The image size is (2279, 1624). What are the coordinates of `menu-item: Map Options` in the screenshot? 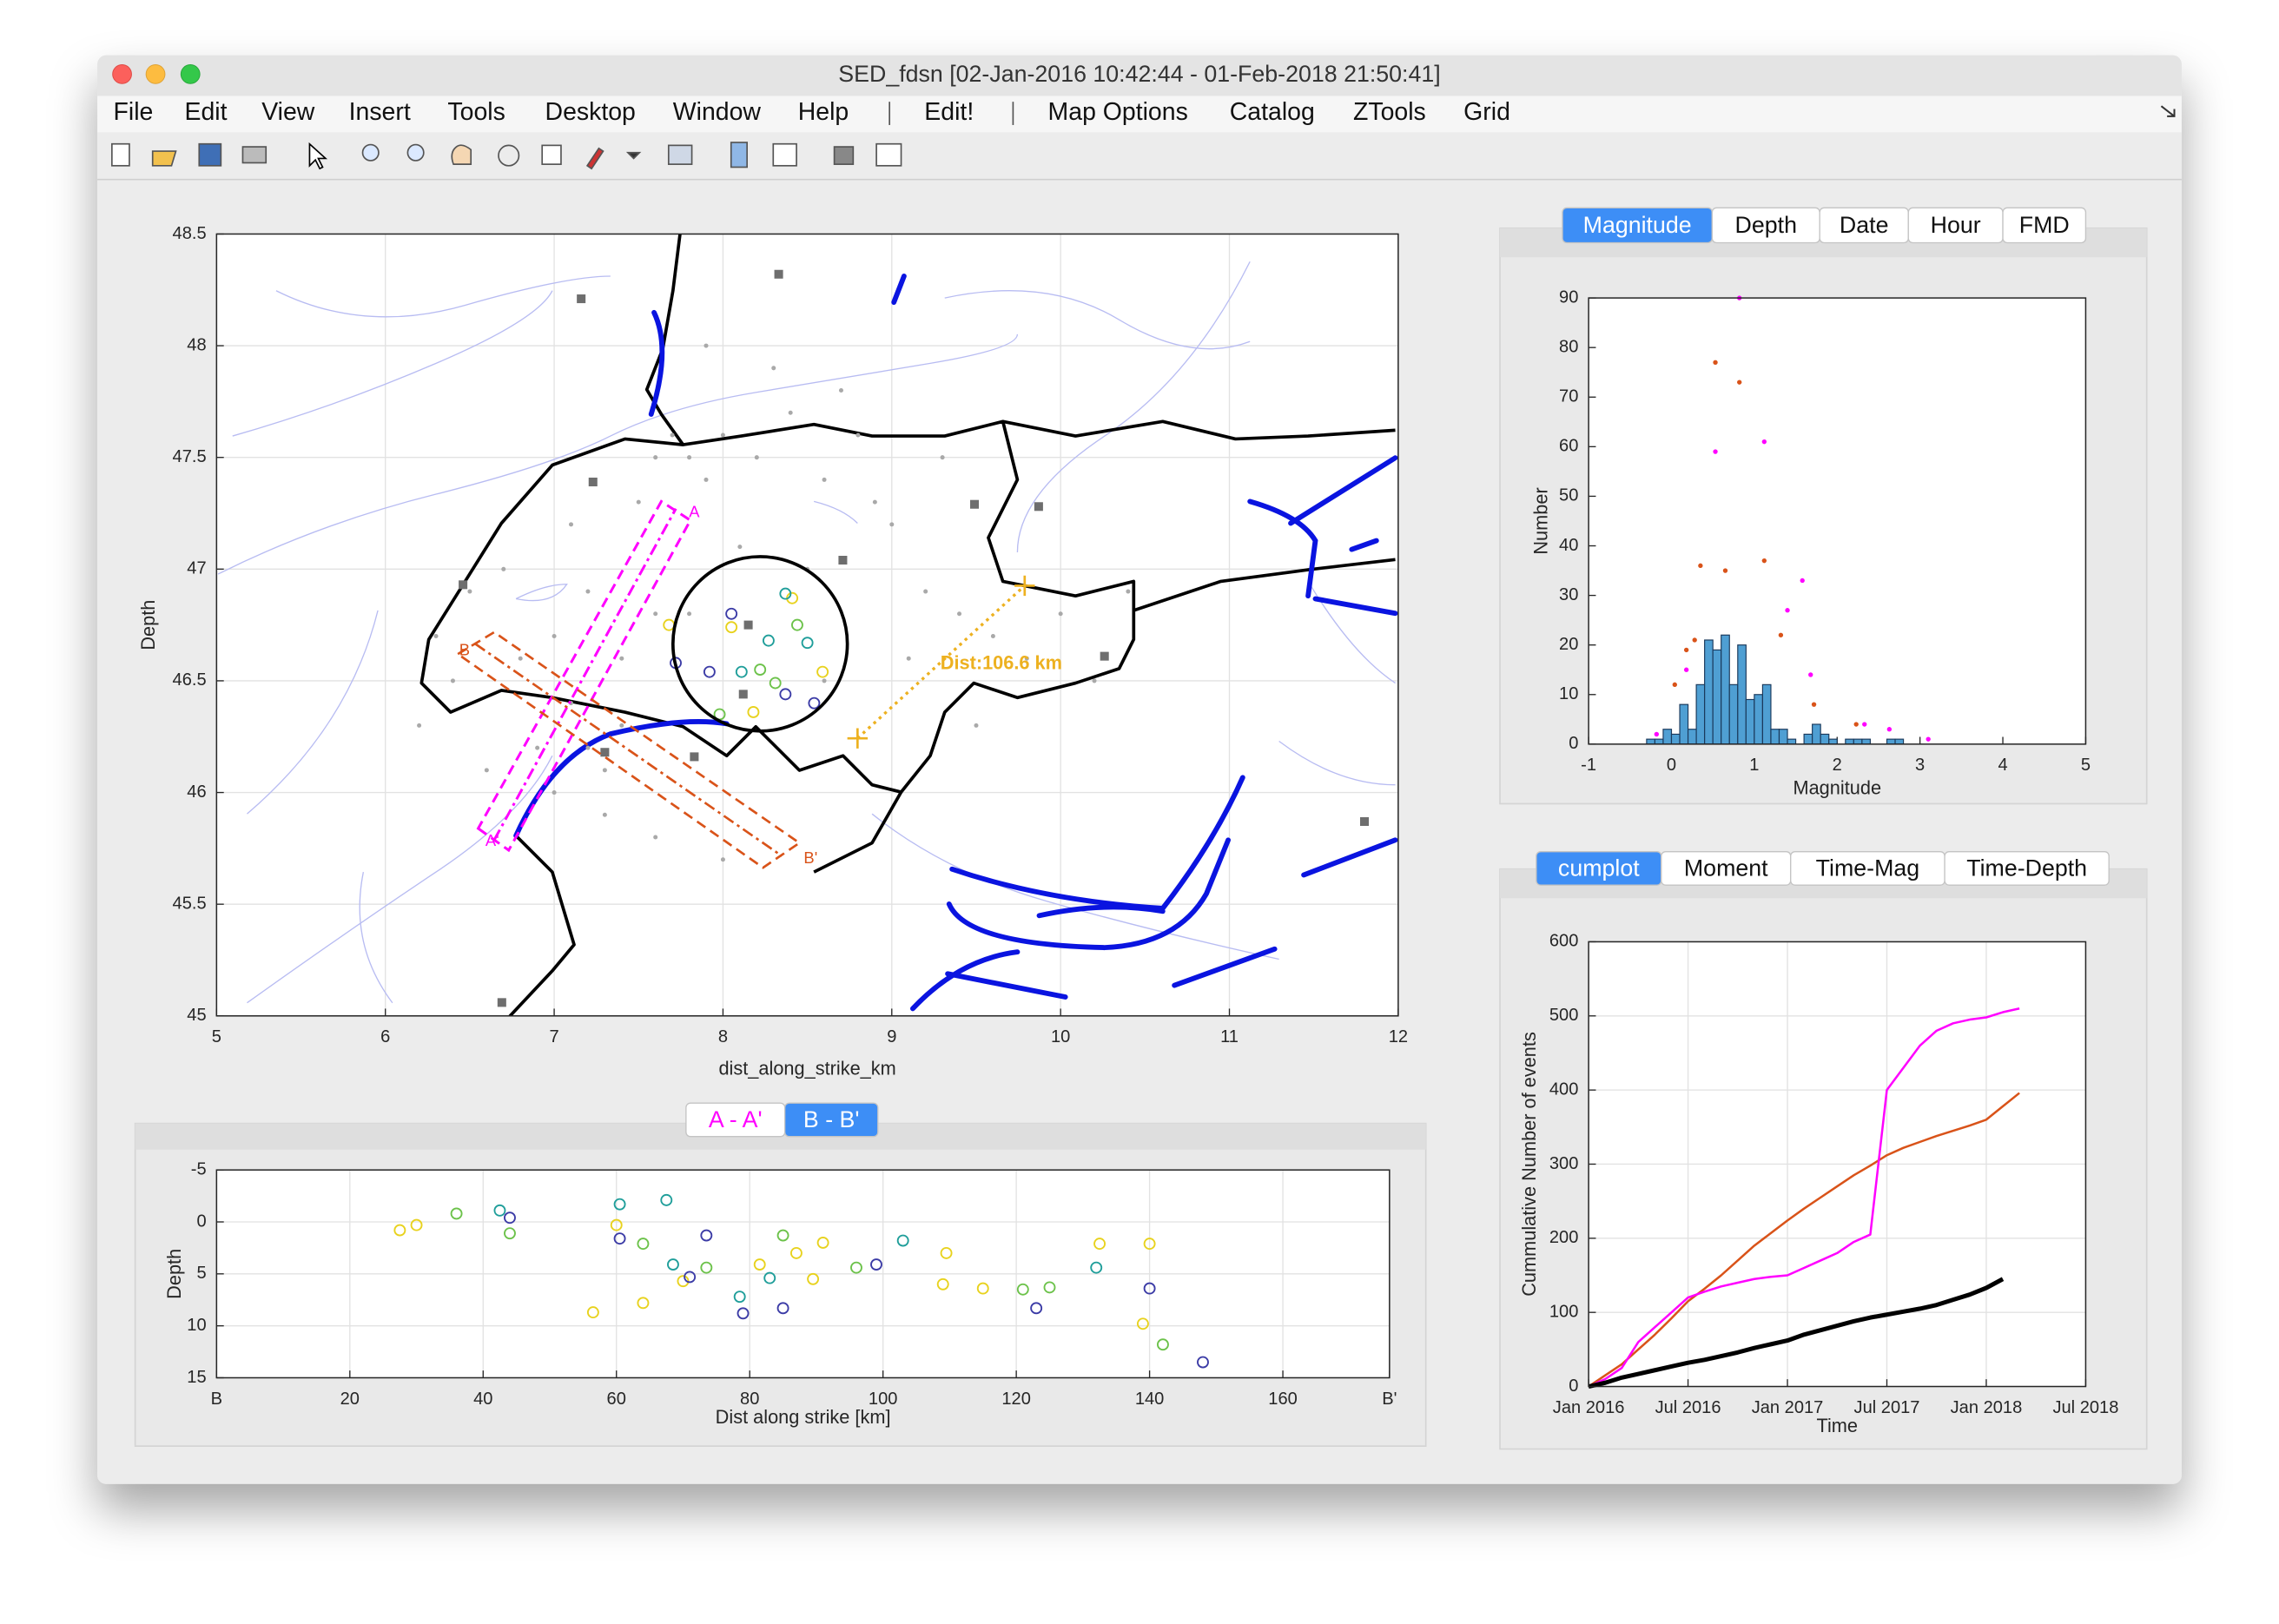 It's located at (1118, 112).